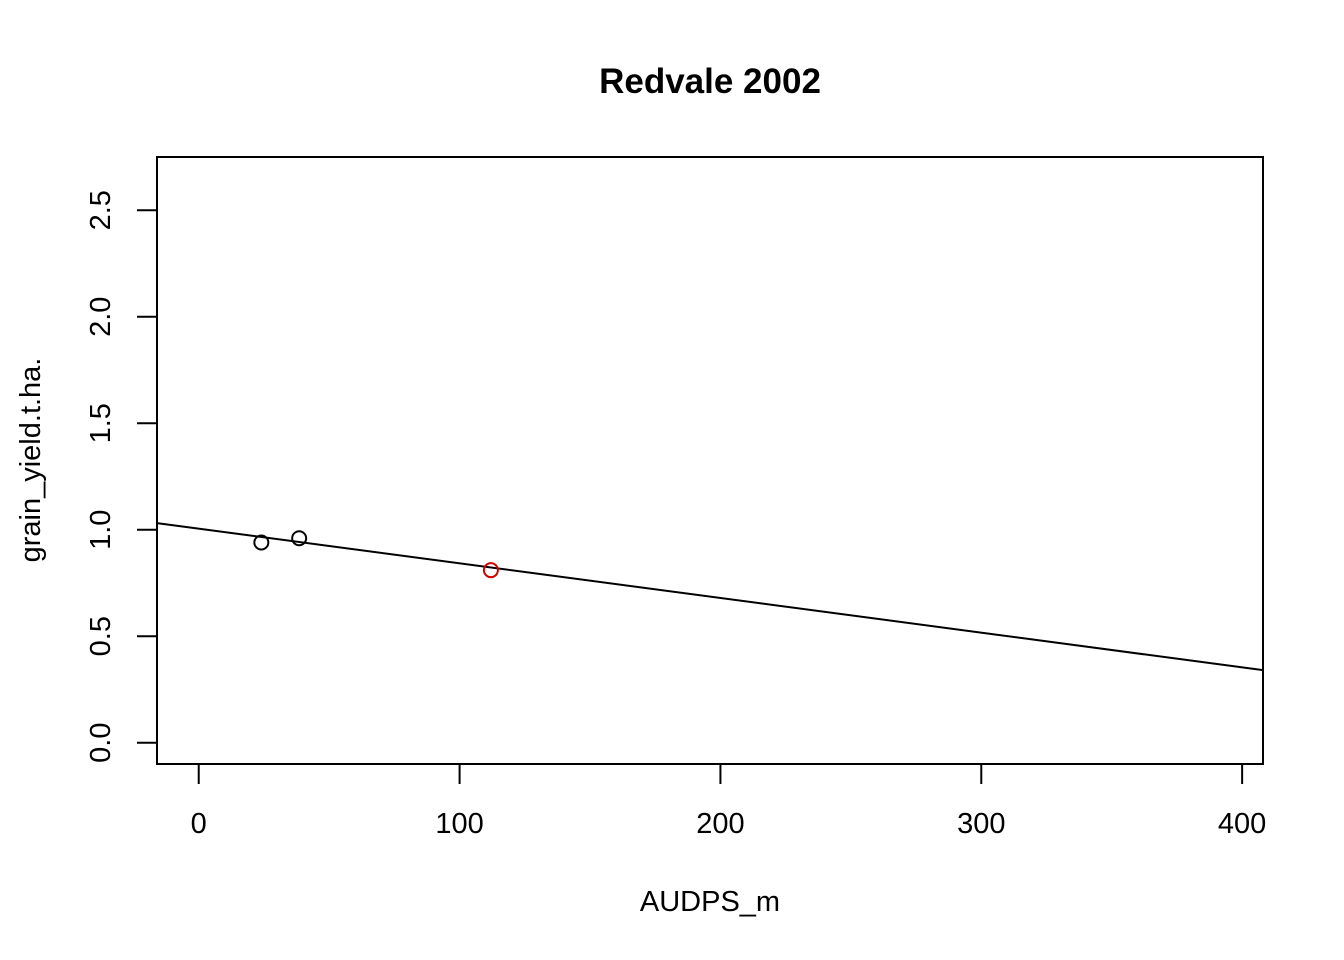  Describe the element at coordinates (31, 460) in the screenshot. I see `y-axis-label: grain_yield.t.ha.` at that location.